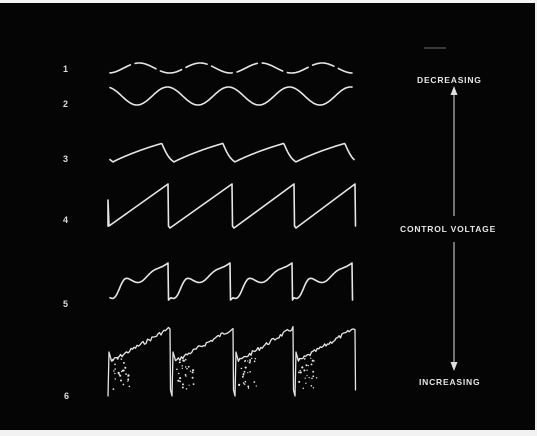 This screenshot has height=436, width=537. Describe the element at coordinates (66, 220) in the screenshot. I see `row-label-4: 4` at that location.